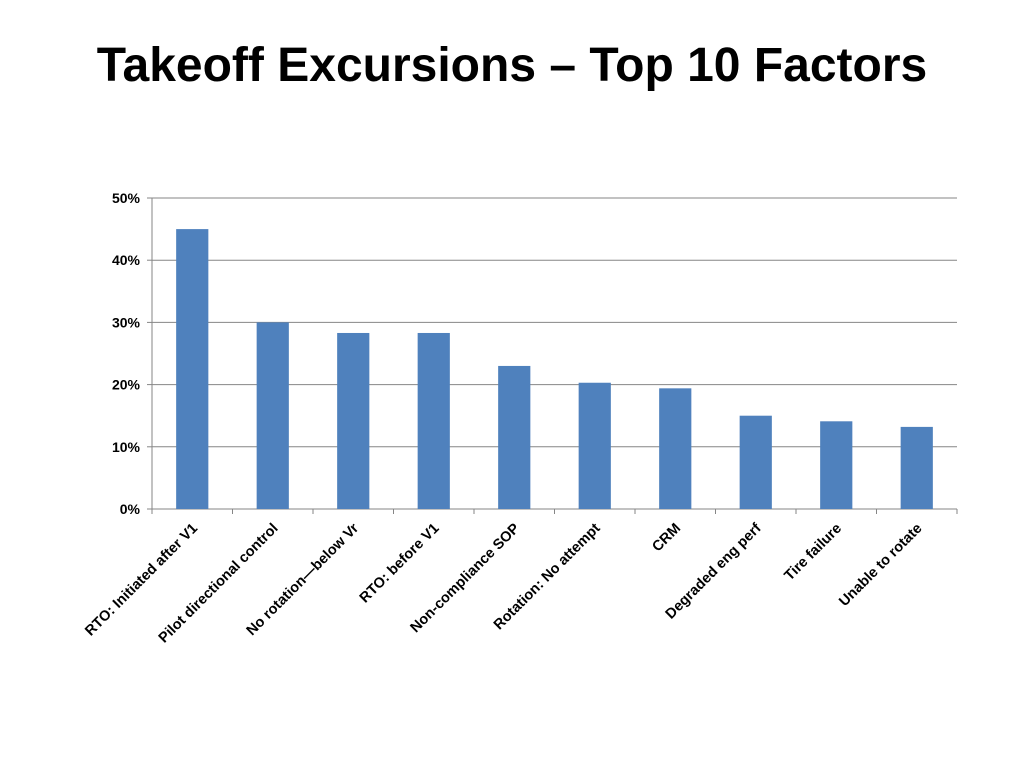 Image resolution: width=1024 pixels, height=768 pixels. What do you see at coordinates (880, 565) in the screenshot?
I see `x-category-label: Unable to rotate` at bounding box center [880, 565].